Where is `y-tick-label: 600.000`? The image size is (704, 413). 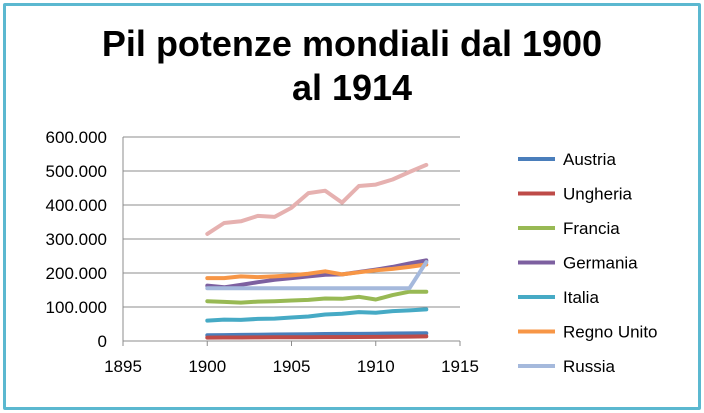 y-tick-label: 600.000 is located at coordinates (76, 137).